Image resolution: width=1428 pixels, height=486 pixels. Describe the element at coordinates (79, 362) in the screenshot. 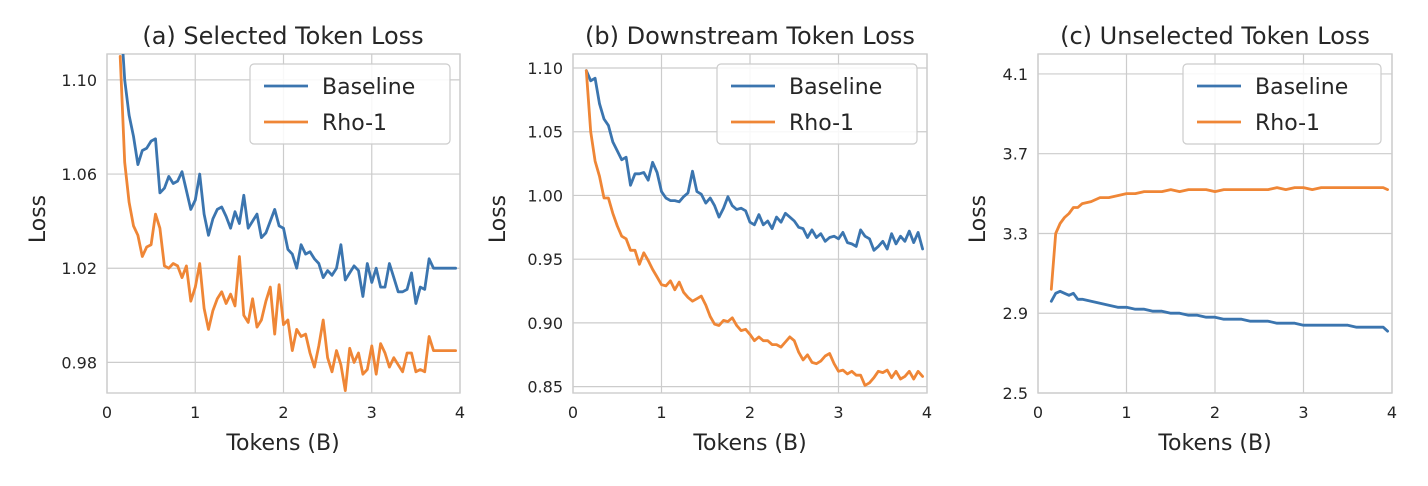

I see `y-tick-label: 0.98` at that location.